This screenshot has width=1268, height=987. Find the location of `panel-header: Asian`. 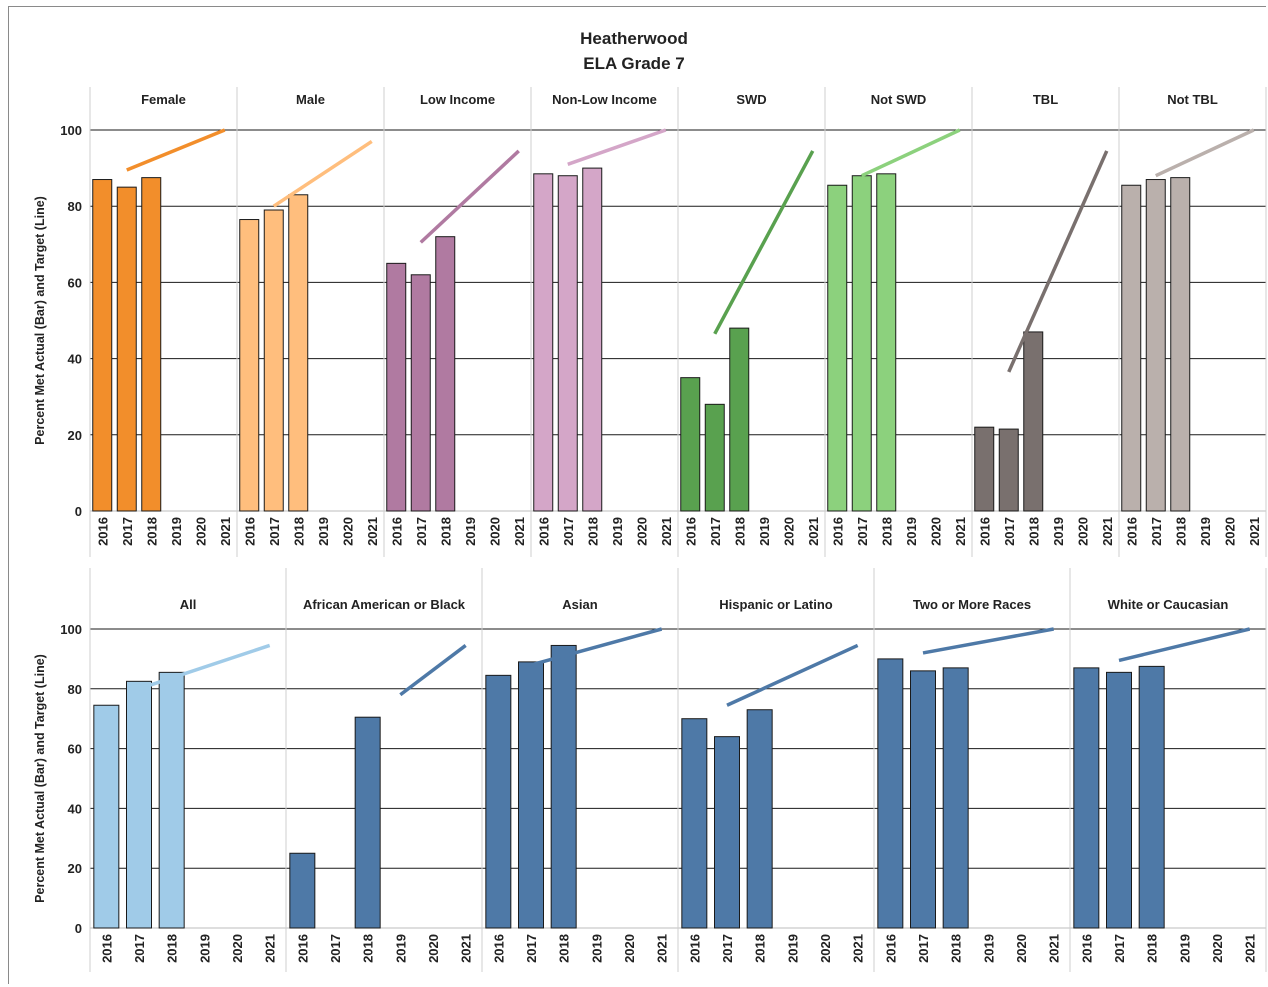

panel-header: Asian is located at coordinates (579, 604).